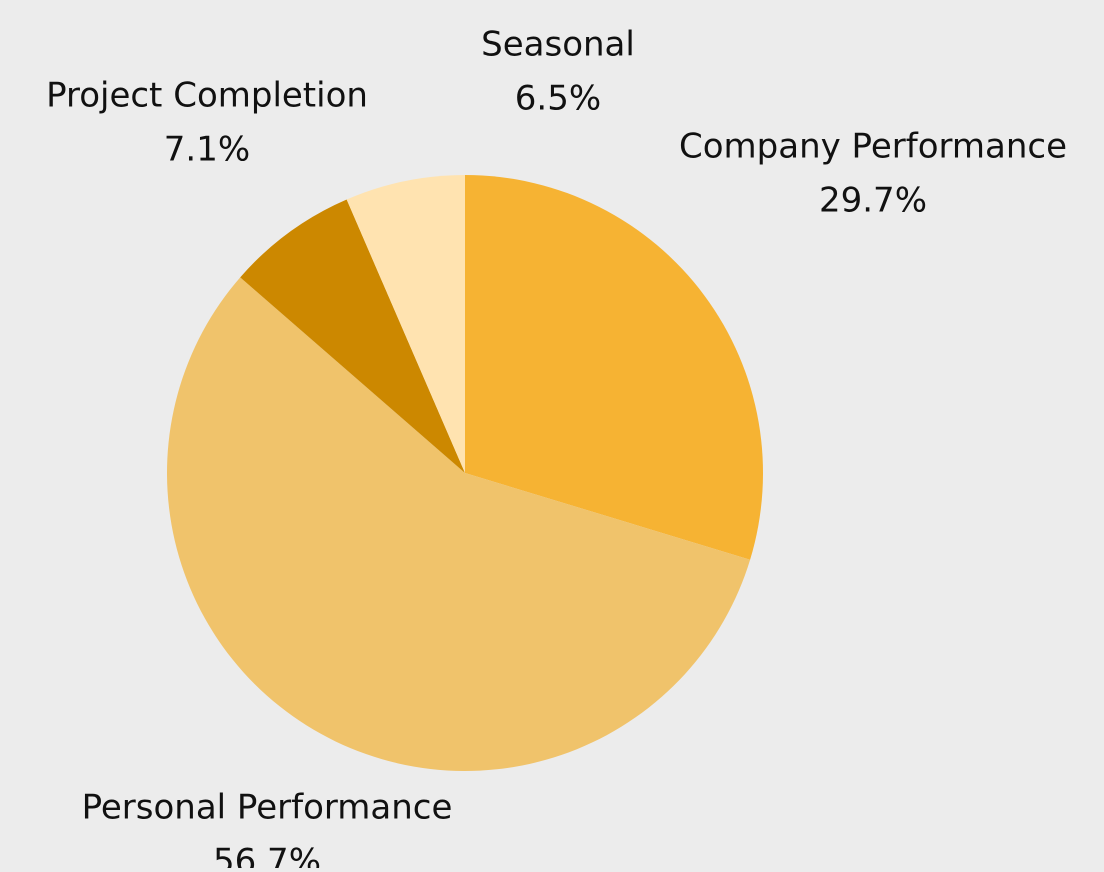 The width and height of the screenshot is (1104, 872). I want to click on slice-value-label: 6.5%, so click(558, 99).